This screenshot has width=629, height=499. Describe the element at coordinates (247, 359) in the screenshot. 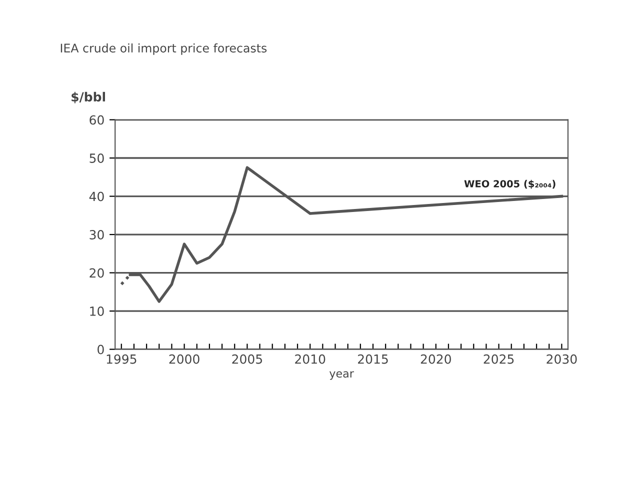

I see `x-tick-label: 2005` at that location.